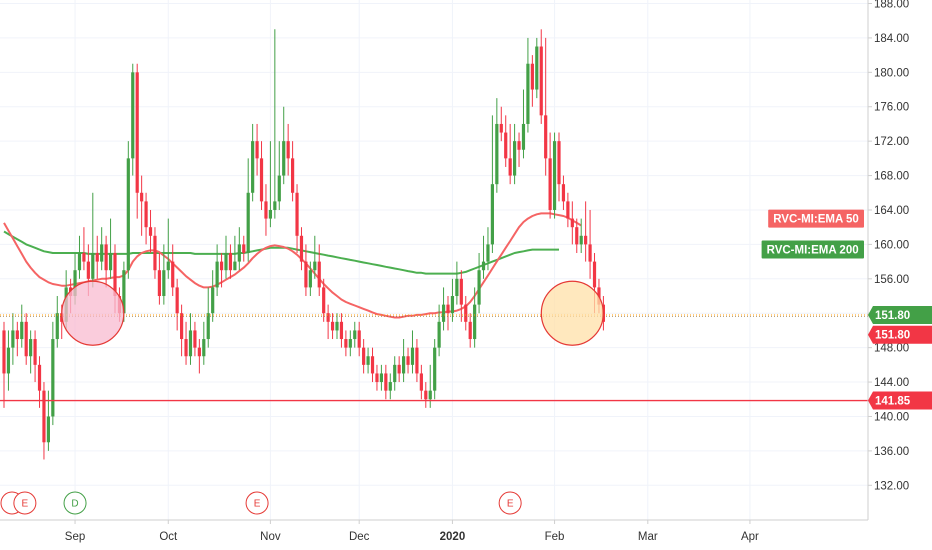  I want to click on price-tag-label: 141.85, so click(893, 402).